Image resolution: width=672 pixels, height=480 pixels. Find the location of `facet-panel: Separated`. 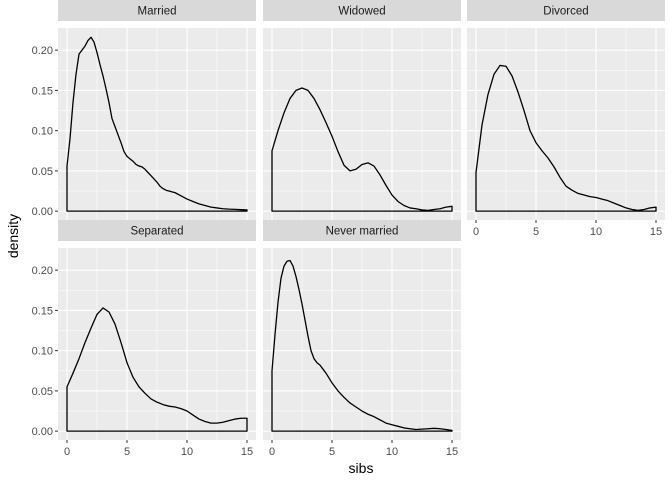

facet-panel: Separated is located at coordinates (157, 330).